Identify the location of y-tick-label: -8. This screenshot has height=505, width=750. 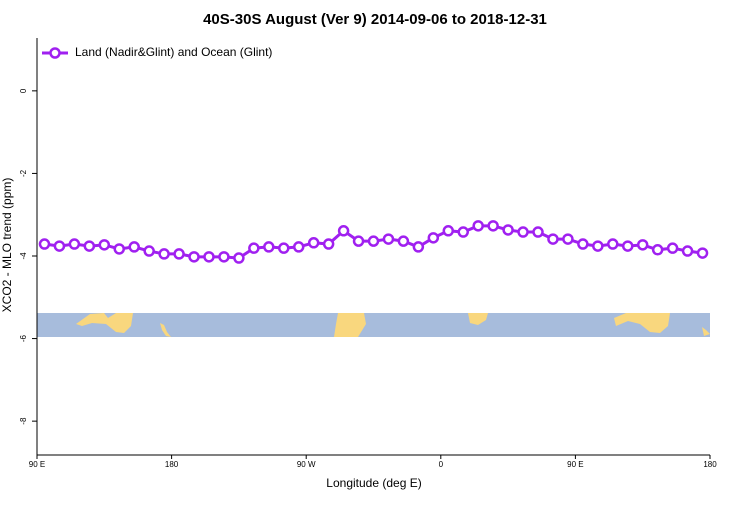
(23, 421).